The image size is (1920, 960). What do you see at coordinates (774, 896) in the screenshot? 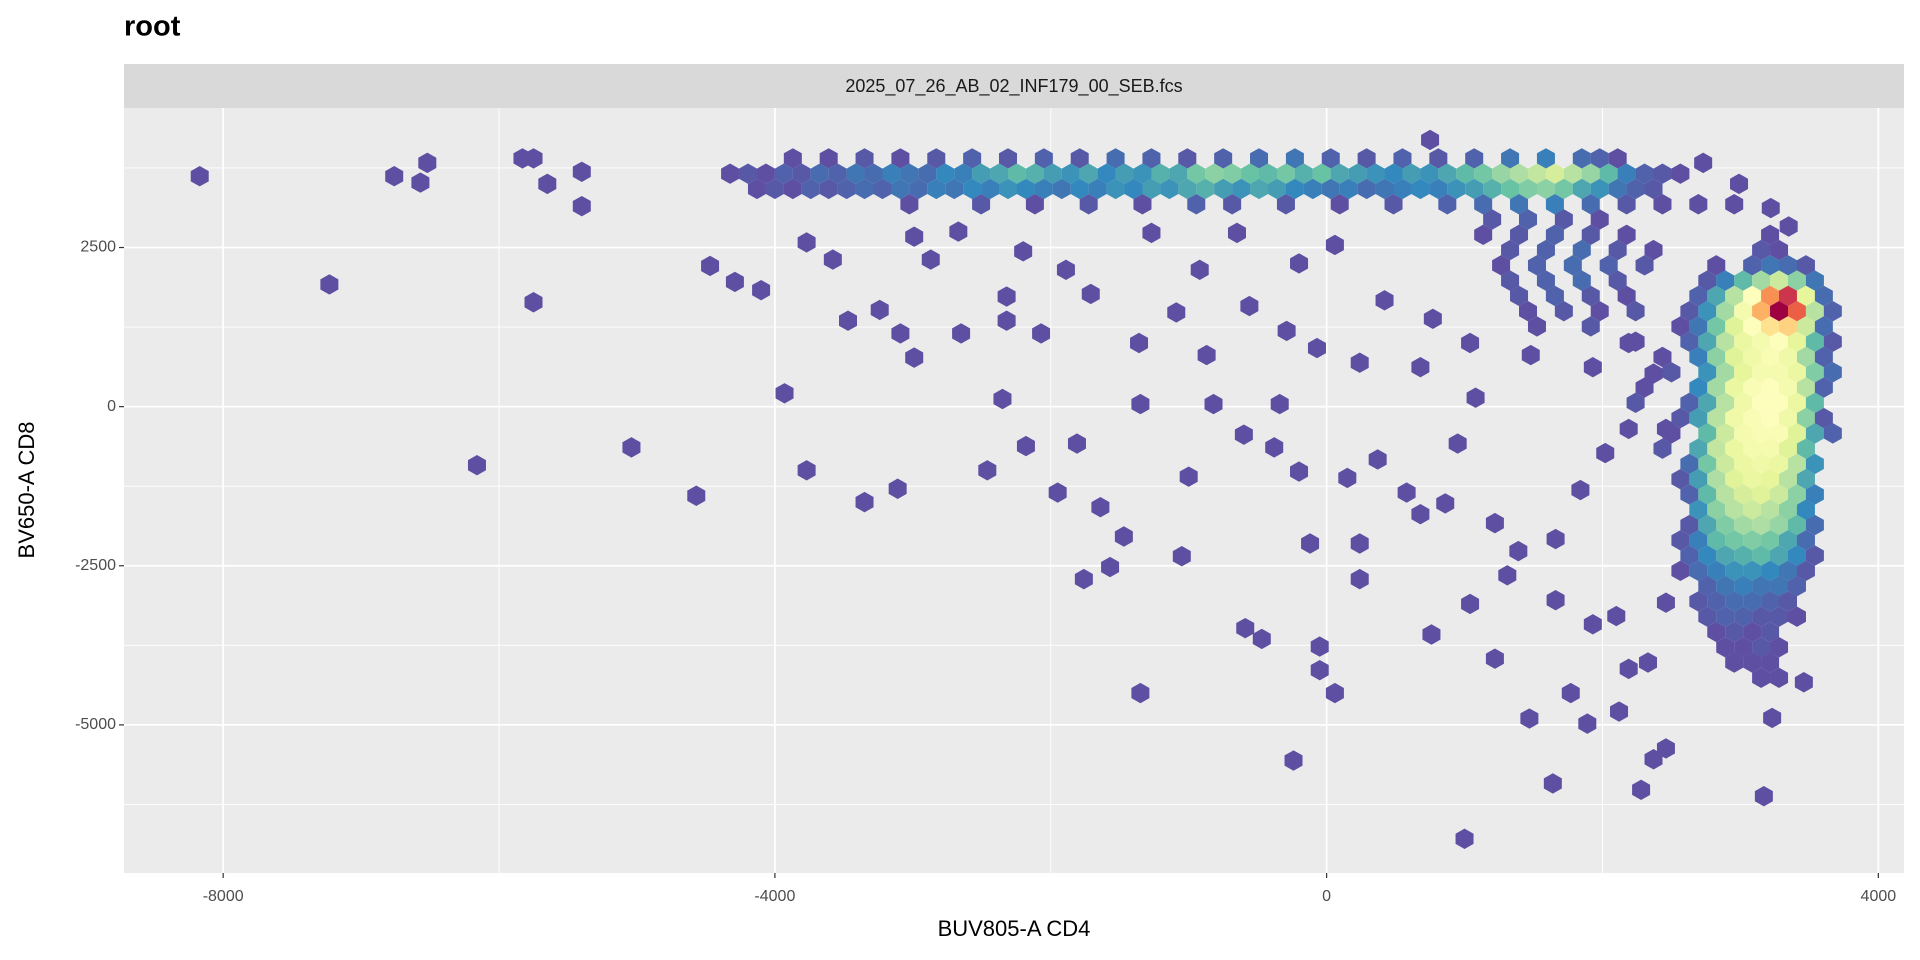
I see `x-tick-label: -4000` at bounding box center [774, 896].